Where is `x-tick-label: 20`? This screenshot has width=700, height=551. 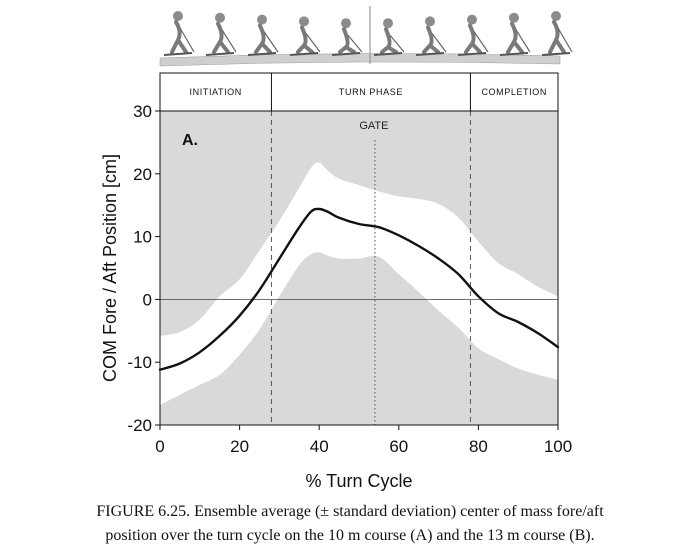
x-tick-label: 20 is located at coordinates (239, 446).